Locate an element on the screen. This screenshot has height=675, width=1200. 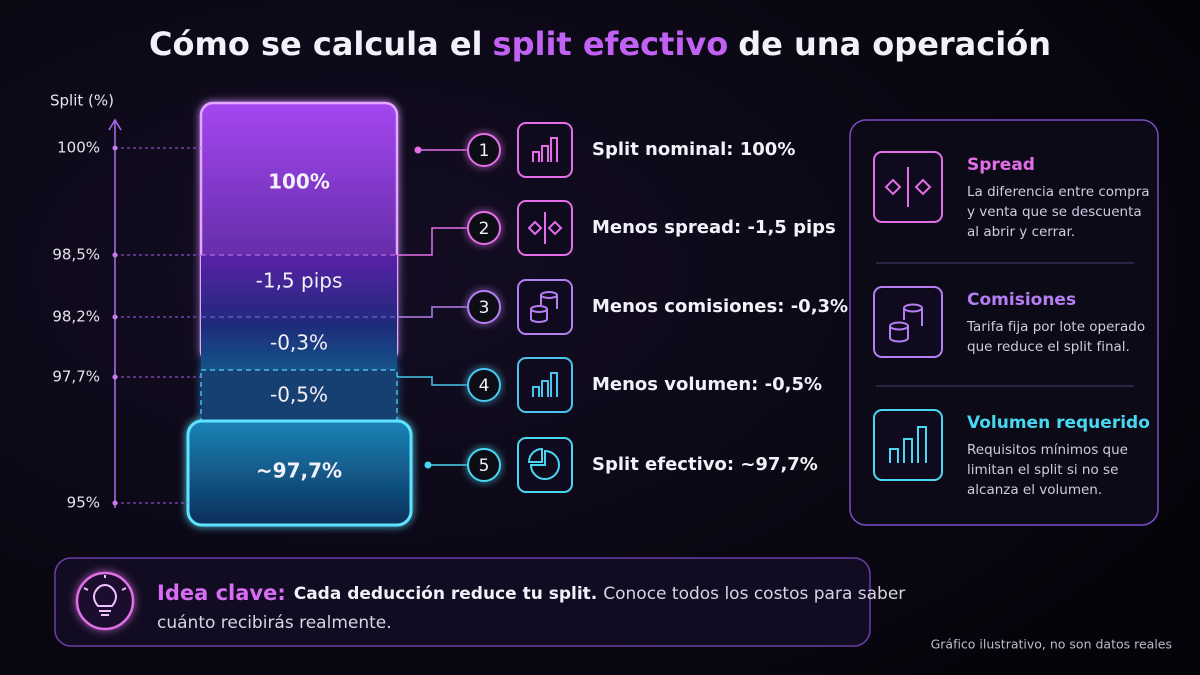
key-text: cuánto recibirás realmente. is located at coordinates (274, 623).